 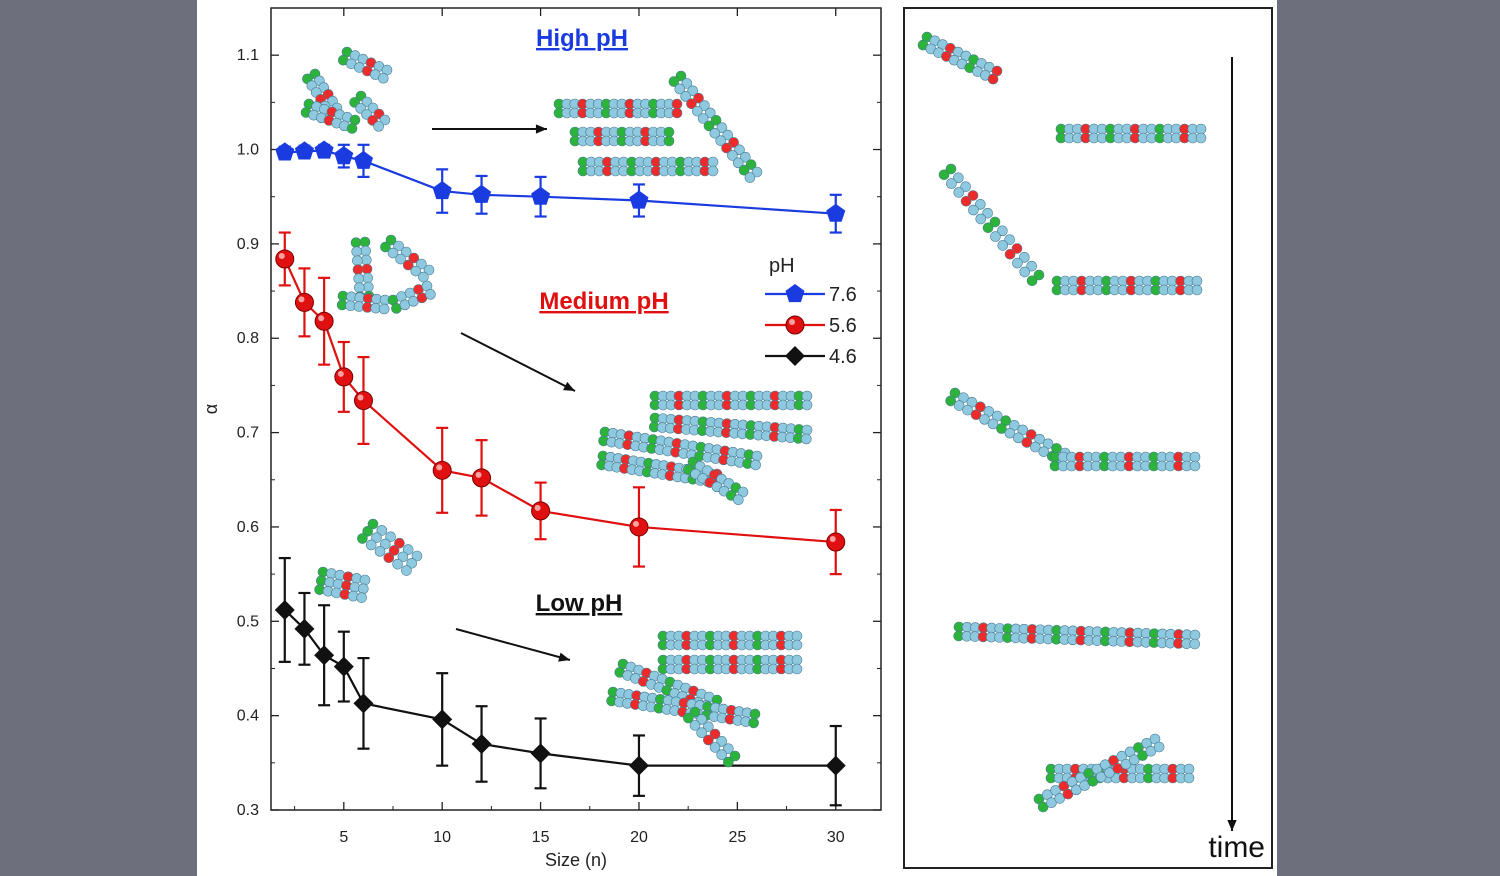 What do you see at coordinates (541, 129) in the screenshot?
I see `arrow-high-head` at bounding box center [541, 129].